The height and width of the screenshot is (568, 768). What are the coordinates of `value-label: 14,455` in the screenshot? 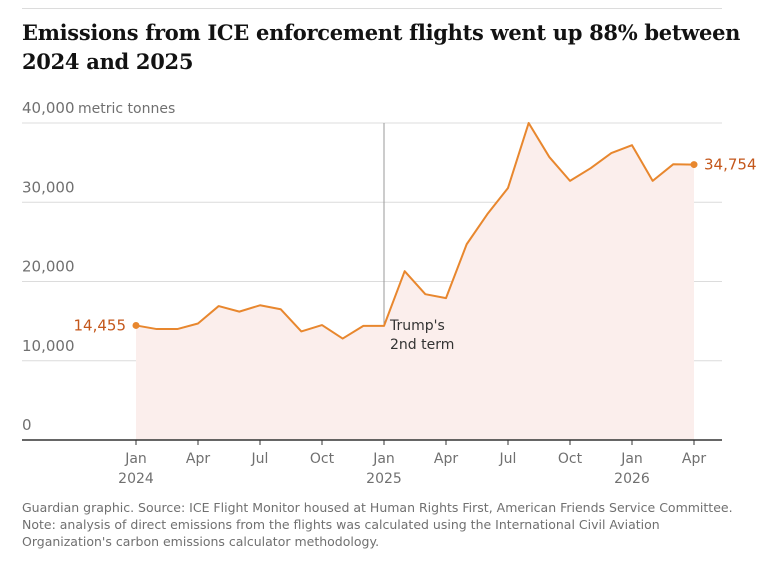 It's located at (100, 325).